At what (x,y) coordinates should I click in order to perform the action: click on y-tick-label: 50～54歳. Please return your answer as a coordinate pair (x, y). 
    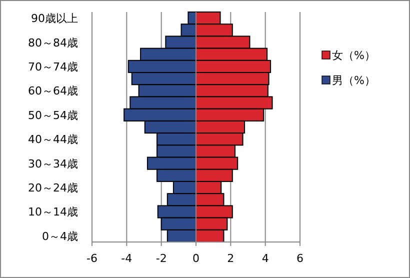
    Looking at the image, I should click on (53, 115).